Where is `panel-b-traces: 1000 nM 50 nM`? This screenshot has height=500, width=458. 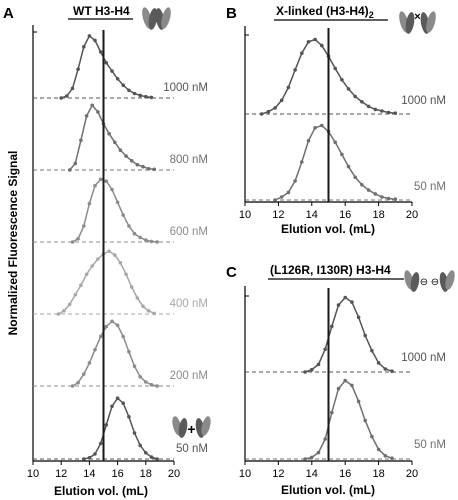
panel-b-traces: 1000 nM 50 nM is located at coordinates (345, 119).